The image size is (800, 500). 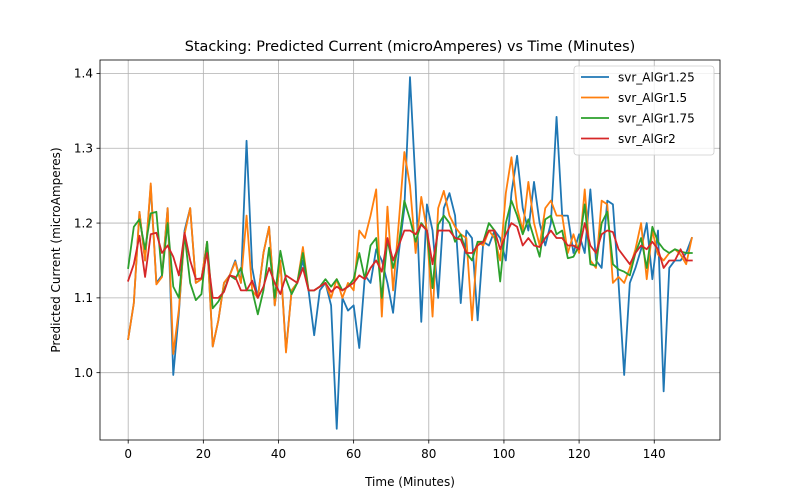 What do you see at coordinates (353, 454) in the screenshot?
I see `x-tick-label: 60` at bounding box center [353, 454].